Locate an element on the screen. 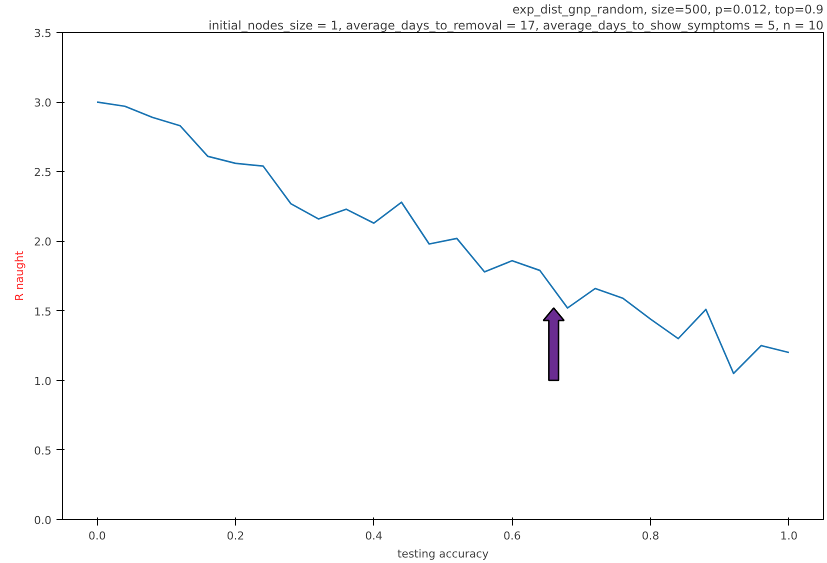  y-tick-label: 3.0 is located at coordinates (43, 103).